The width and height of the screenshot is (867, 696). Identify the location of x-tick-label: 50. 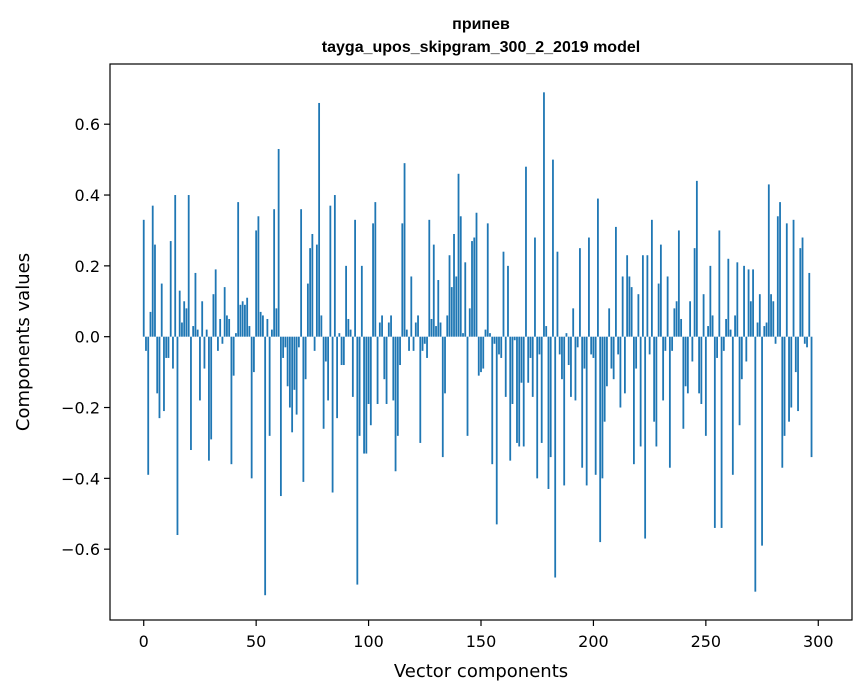
(256, 641).